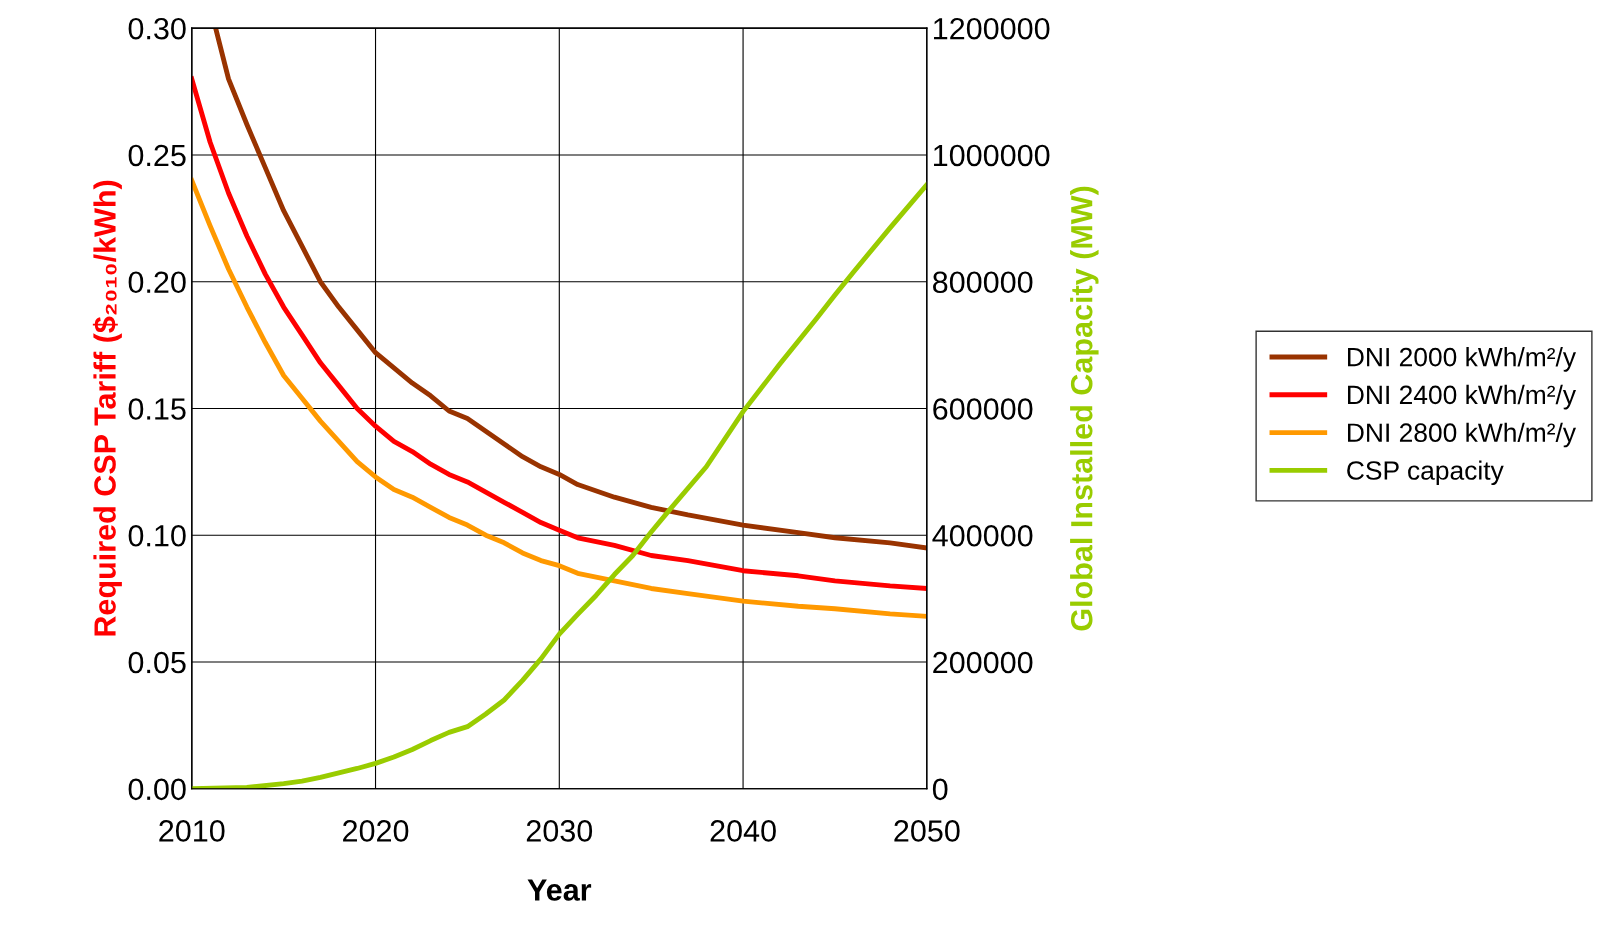 The image size is (1598, 939). I want to click on y-tick-label: 0.00, so click(157, 789).